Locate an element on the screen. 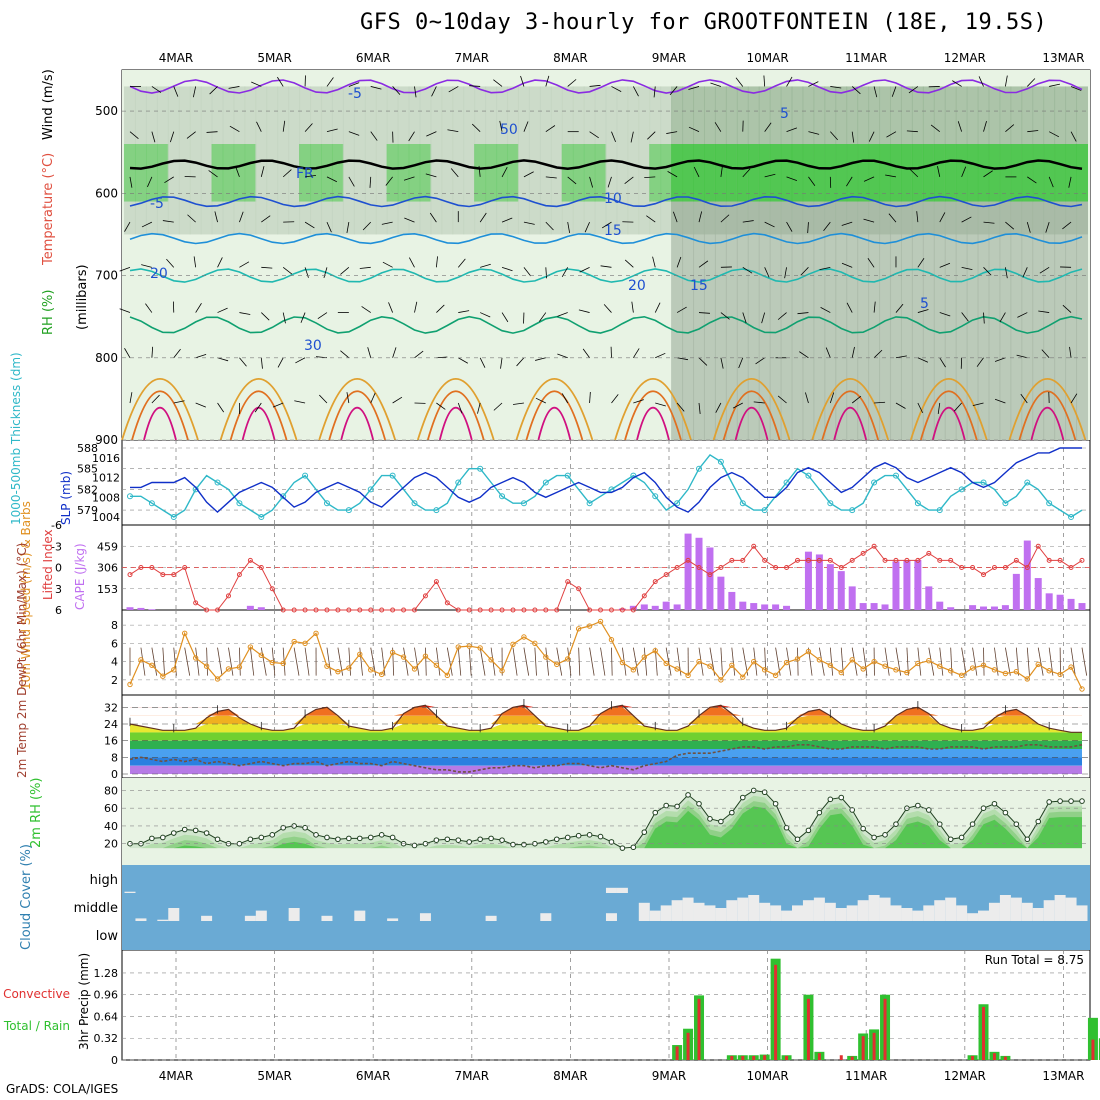  date-label-top: 13MAR is located at coordinates (1063, 58).